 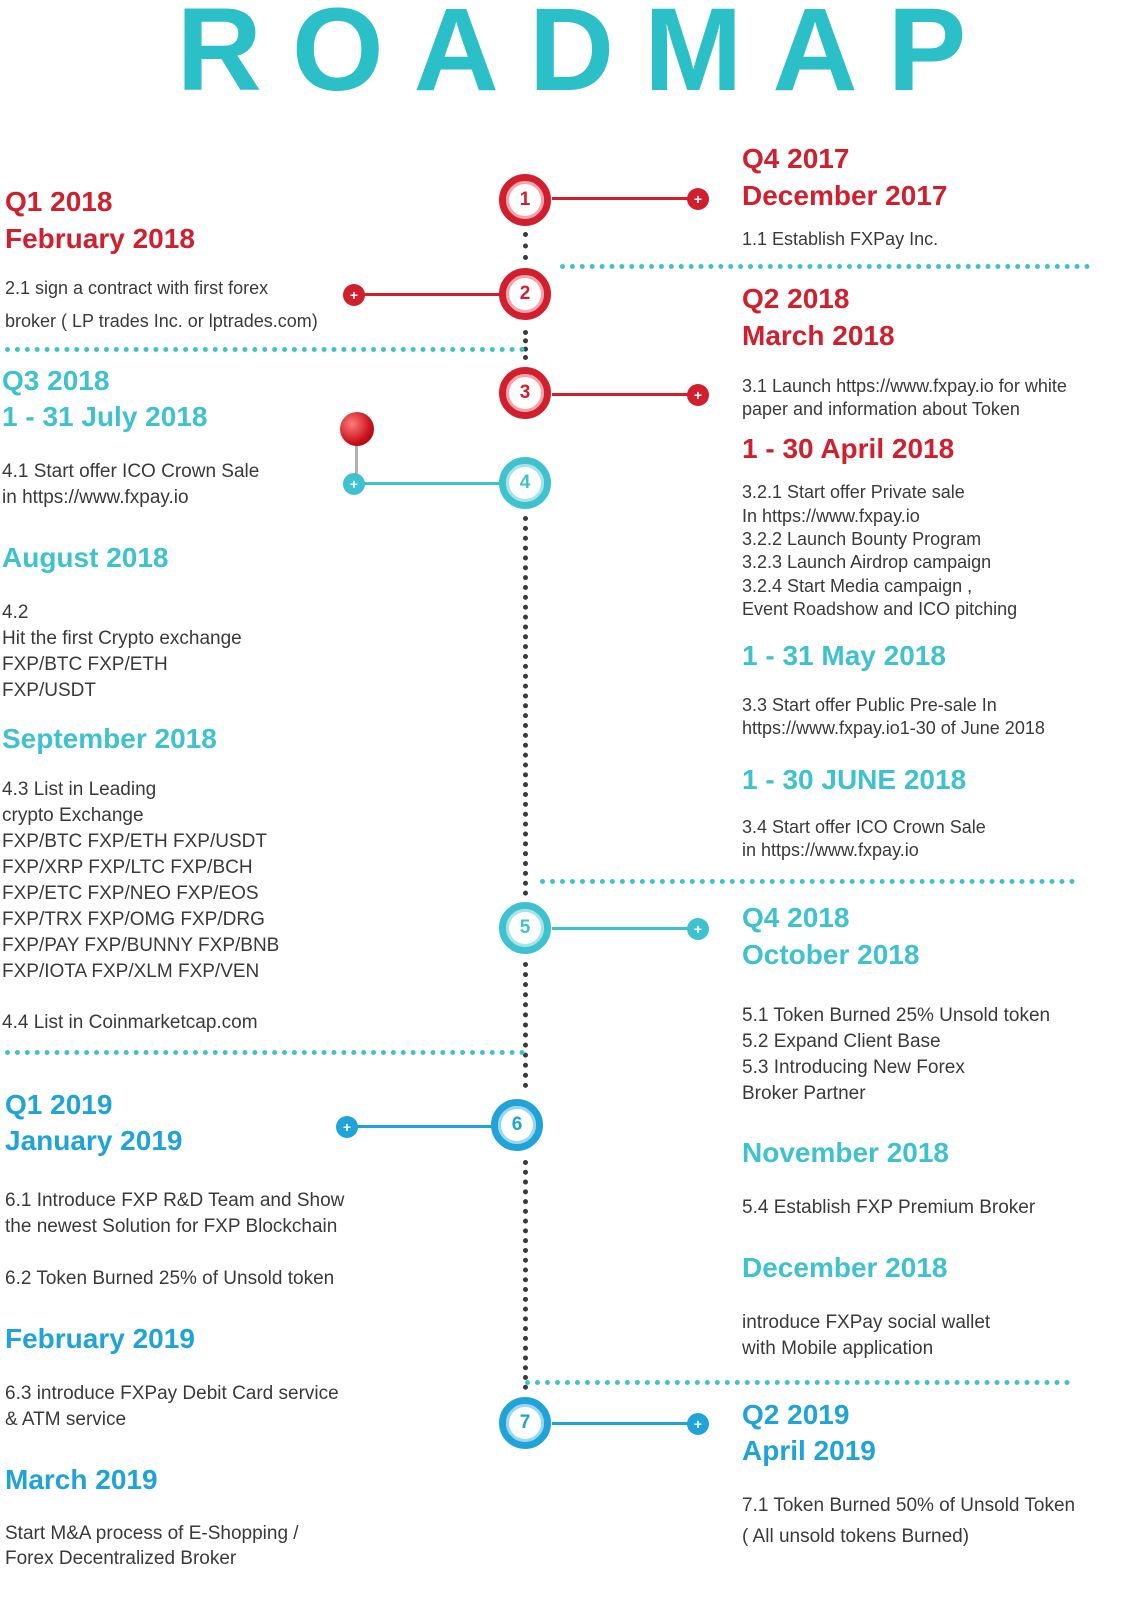 I want to click on milestone-5: 5, so click(x=525, y=928).